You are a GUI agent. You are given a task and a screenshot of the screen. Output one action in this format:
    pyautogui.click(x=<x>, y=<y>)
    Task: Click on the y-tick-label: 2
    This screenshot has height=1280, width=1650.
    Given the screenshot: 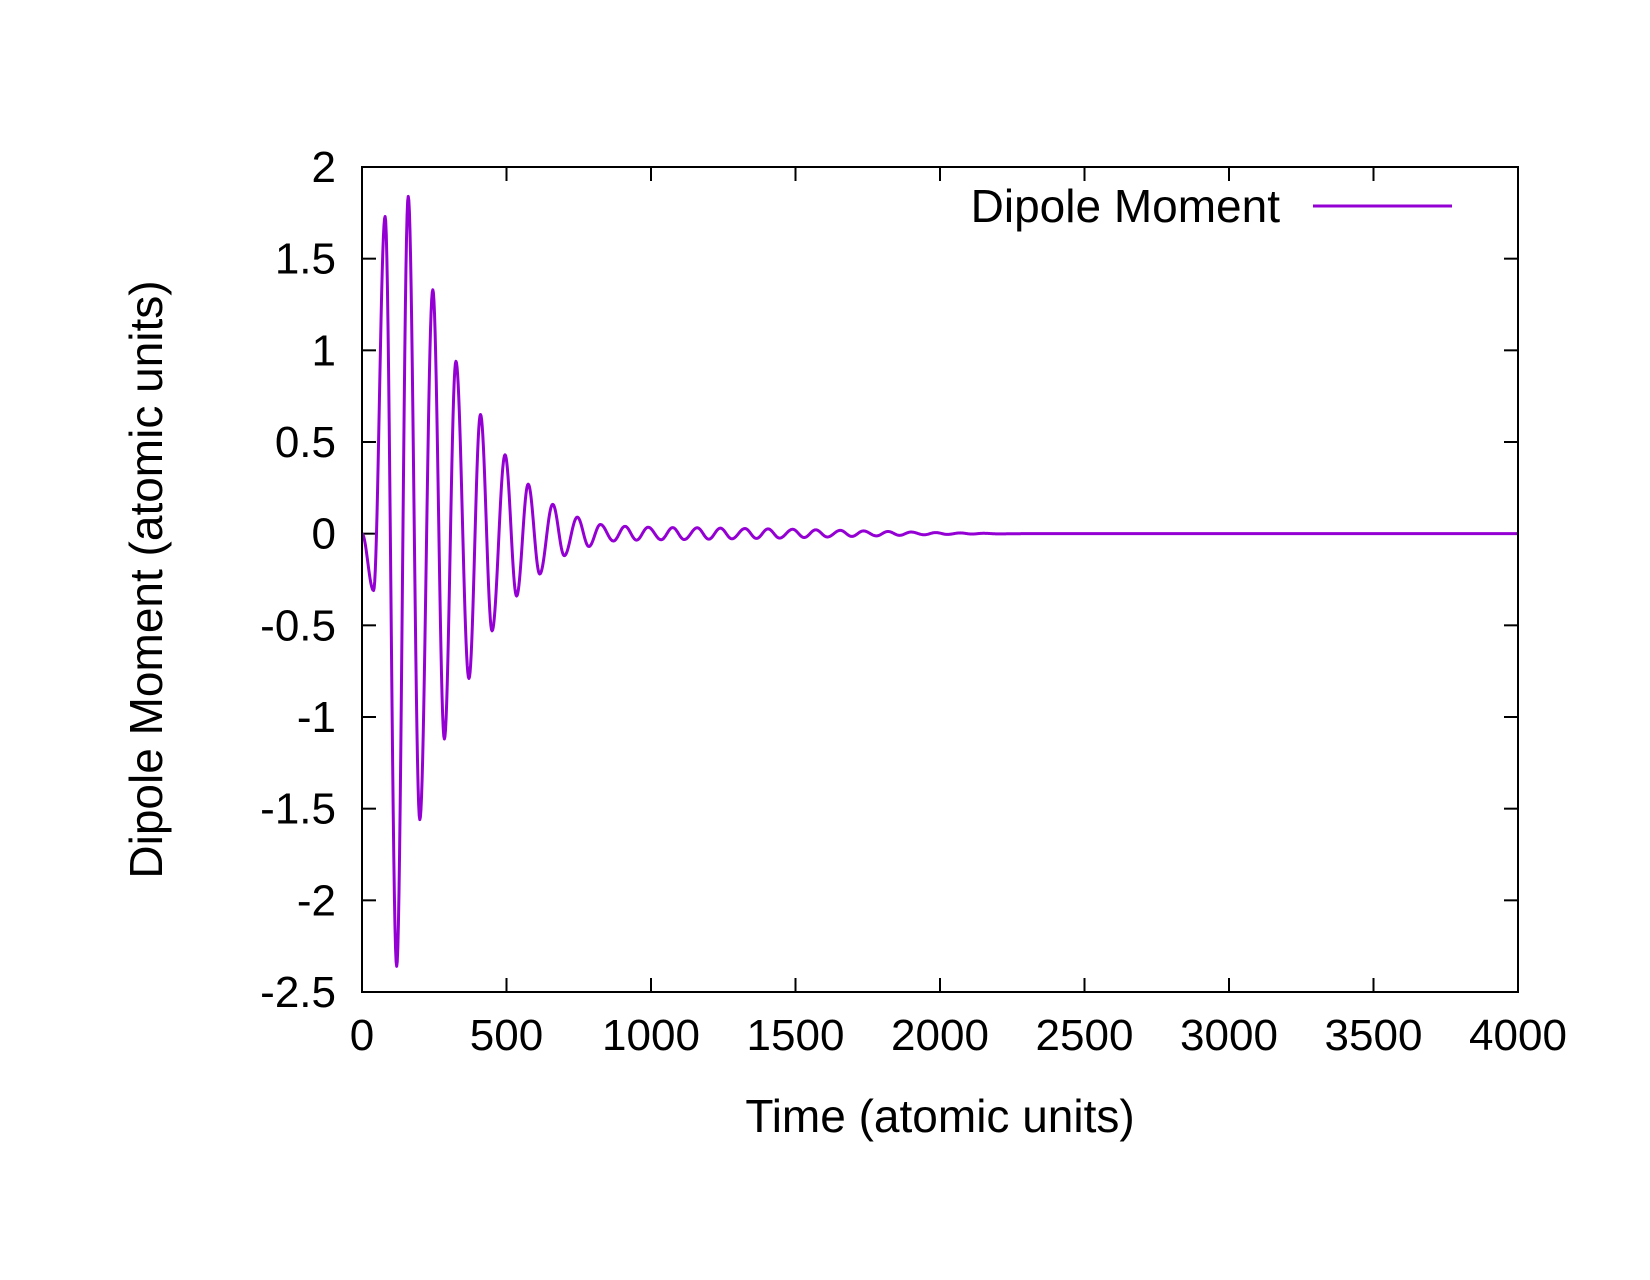 What is the action you would take?
    pyautogui.click(x=324, y=167)
    